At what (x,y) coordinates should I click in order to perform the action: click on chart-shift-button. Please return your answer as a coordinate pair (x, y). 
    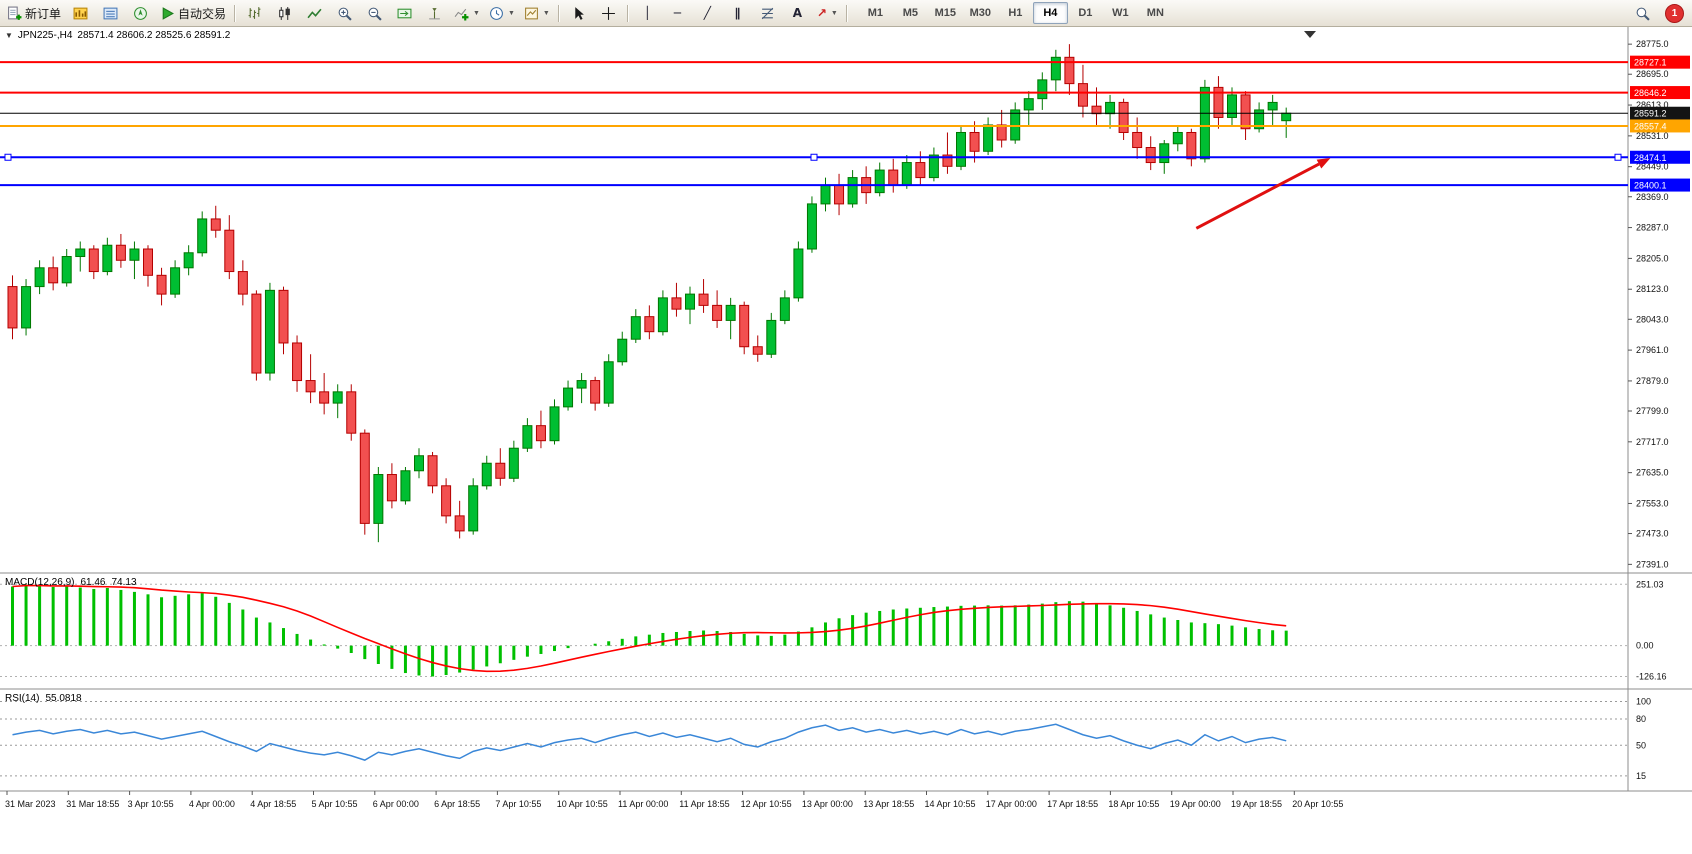
    Looking at the image, I should click on (434, 13).